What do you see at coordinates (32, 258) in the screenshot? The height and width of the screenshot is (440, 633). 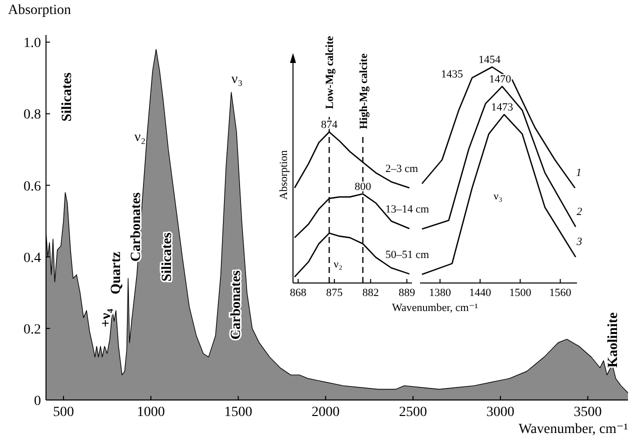 I see `y-tick-label: 0.4` at bounding box center [32, 258].